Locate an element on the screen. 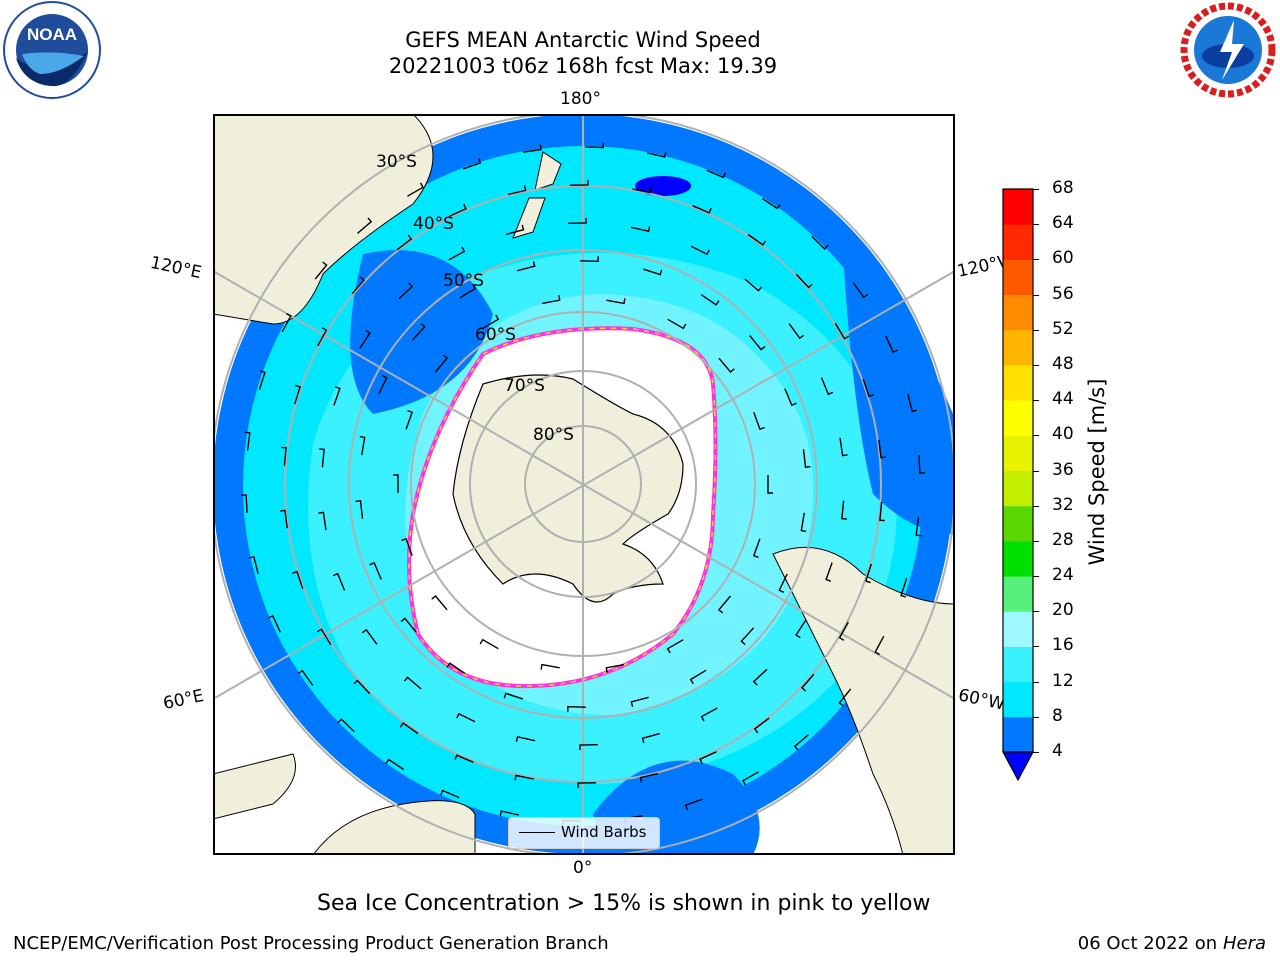  legend-label: Wind Barbs is located at coordinates (604, 832).